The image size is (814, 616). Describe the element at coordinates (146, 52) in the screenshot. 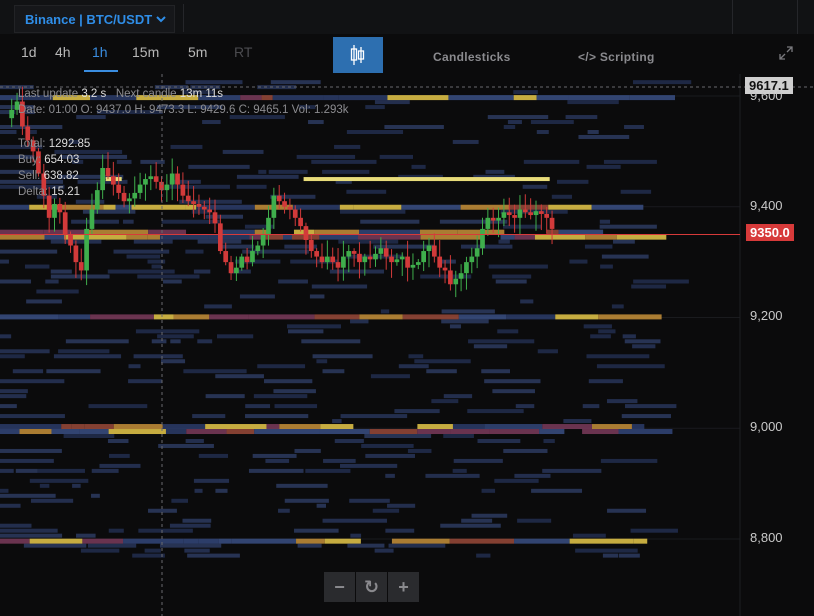

I see `timeframe-15m: 15m` at that location.